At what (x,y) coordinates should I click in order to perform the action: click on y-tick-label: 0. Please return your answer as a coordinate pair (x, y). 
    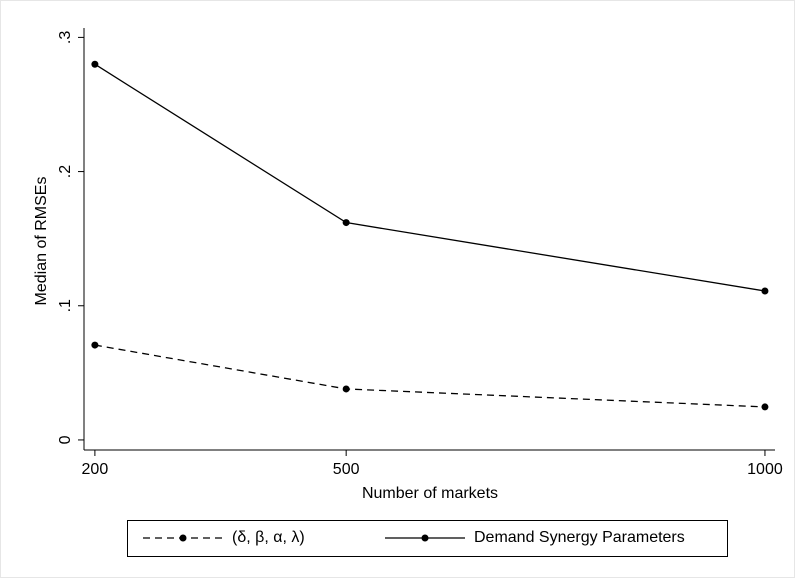
    Looking at the image, I should click on (65, 439).